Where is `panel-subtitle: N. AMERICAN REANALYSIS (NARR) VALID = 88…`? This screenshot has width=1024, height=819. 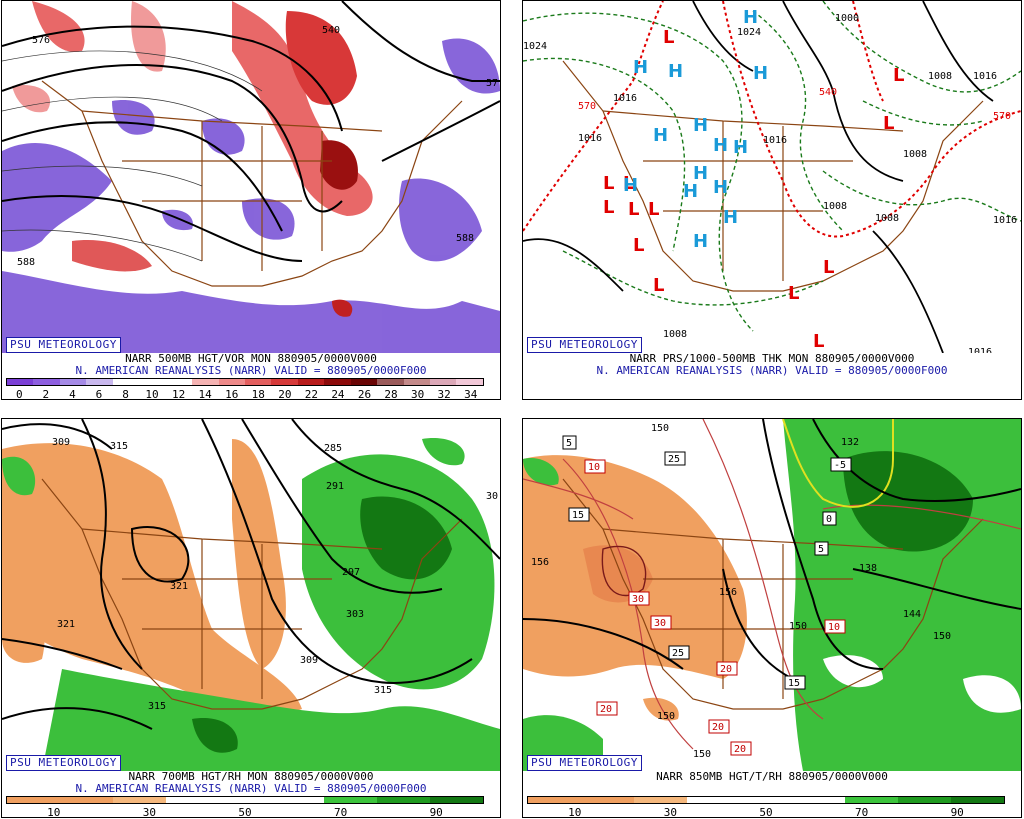
panel-subtitle: N. AMERICAN REANALYSIS (NARR) VALID = 88… is located at coordinates (251, 370).